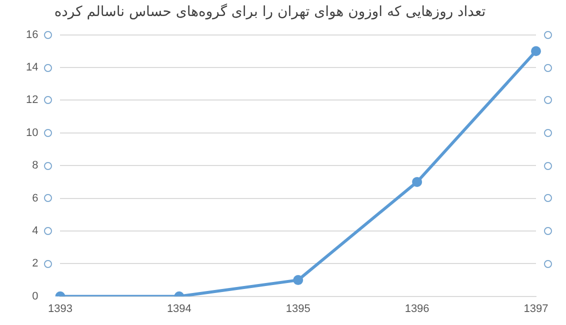 Image resolution: width=566 pixels, height=325 pixels. Describe the element at coordinates (32, 132) in the screenshot. I see `y-tick-label: 10` at that location.